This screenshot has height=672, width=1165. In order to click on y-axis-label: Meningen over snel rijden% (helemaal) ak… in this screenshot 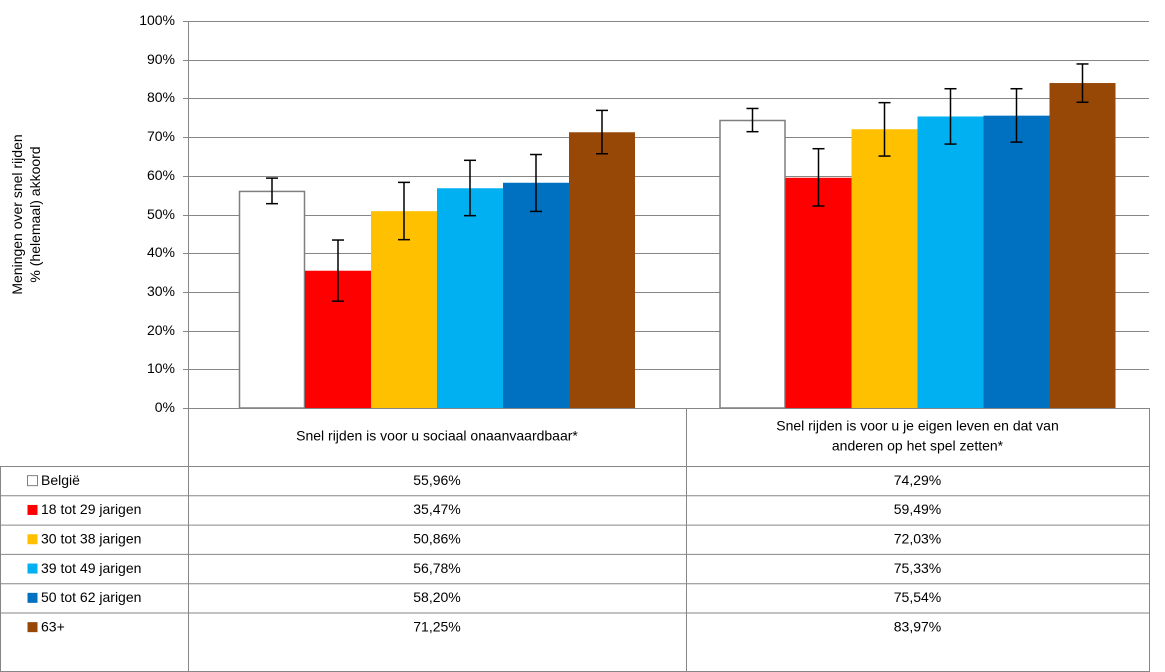, I will do `click(26, 214)`.